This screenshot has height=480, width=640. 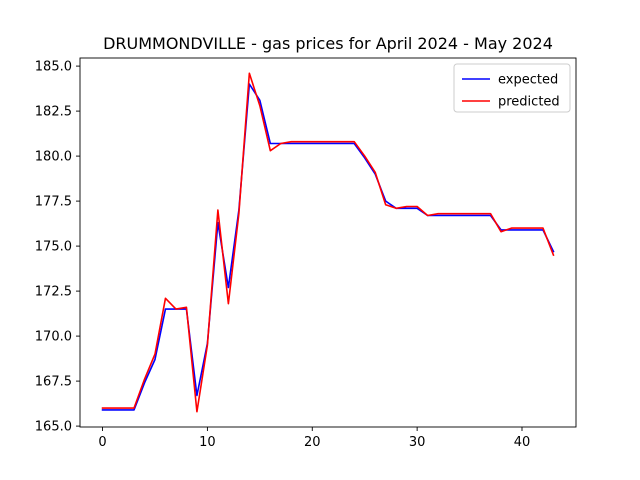 I want to click on y-tick-label: 177.5, so click(x=53, y=202).